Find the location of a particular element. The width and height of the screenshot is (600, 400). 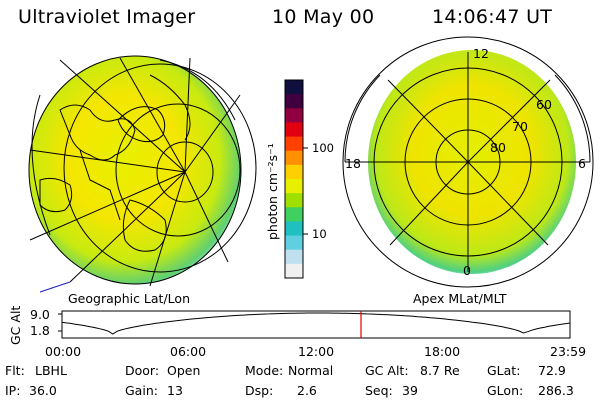

info-seq-label: Seq: is located at coordinates (379, 390).